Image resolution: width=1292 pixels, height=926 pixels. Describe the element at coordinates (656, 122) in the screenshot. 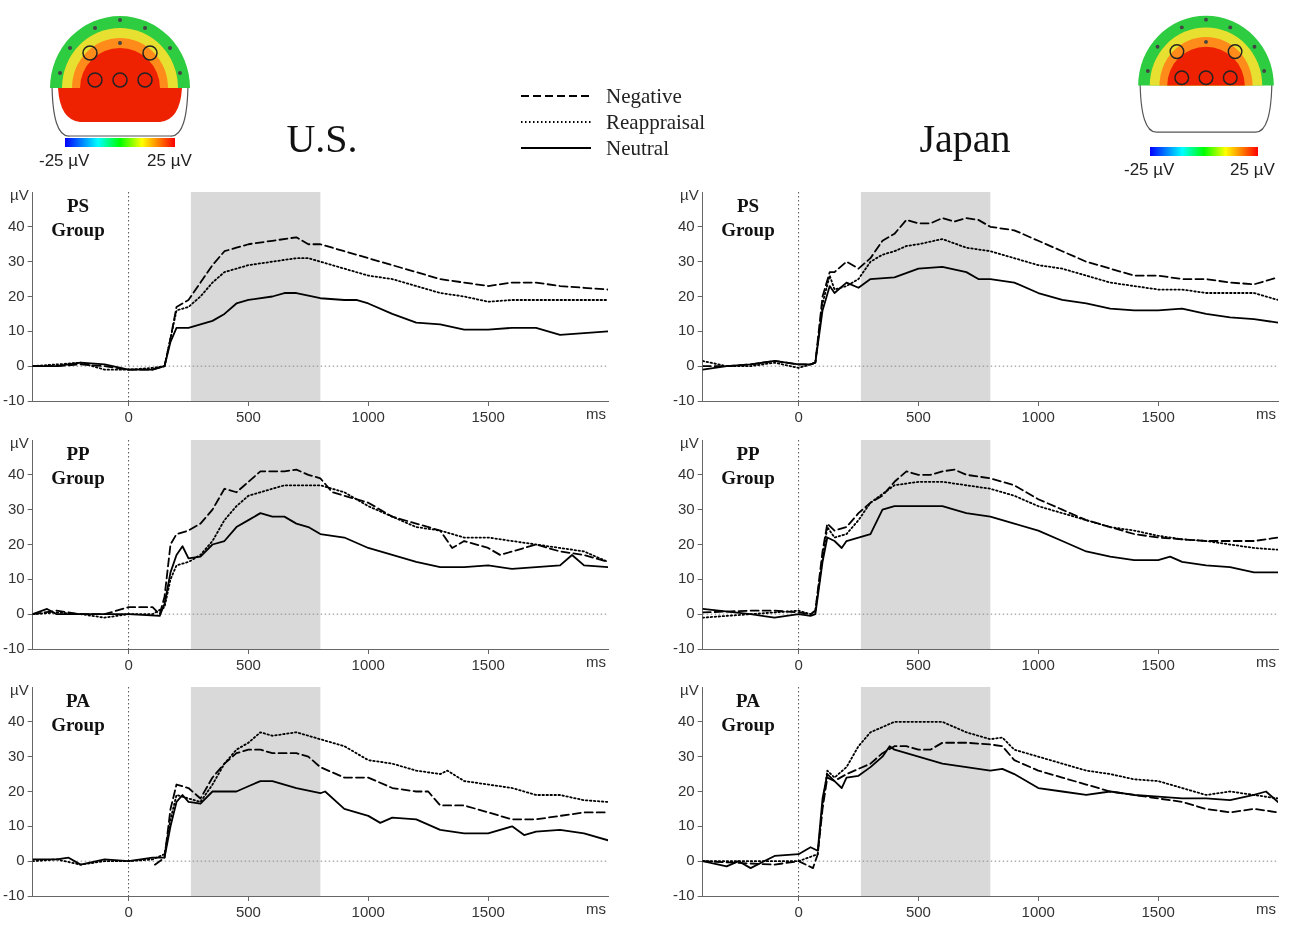

I see `legend-label: Reappraisal` at that location.